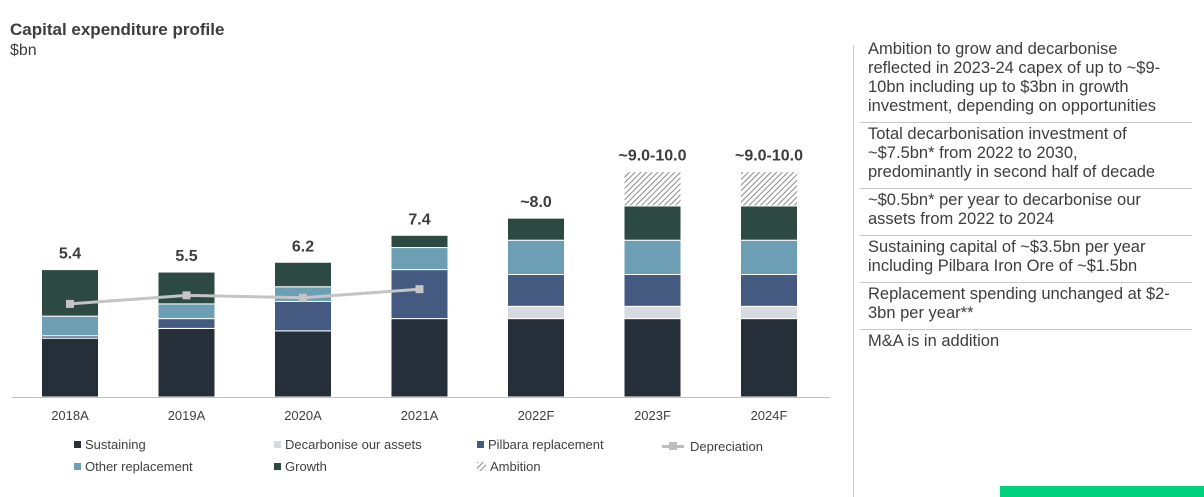 The image size is (1204, 497). I want to click on legend-label: Decarbonise our assets, so click(353, 444).